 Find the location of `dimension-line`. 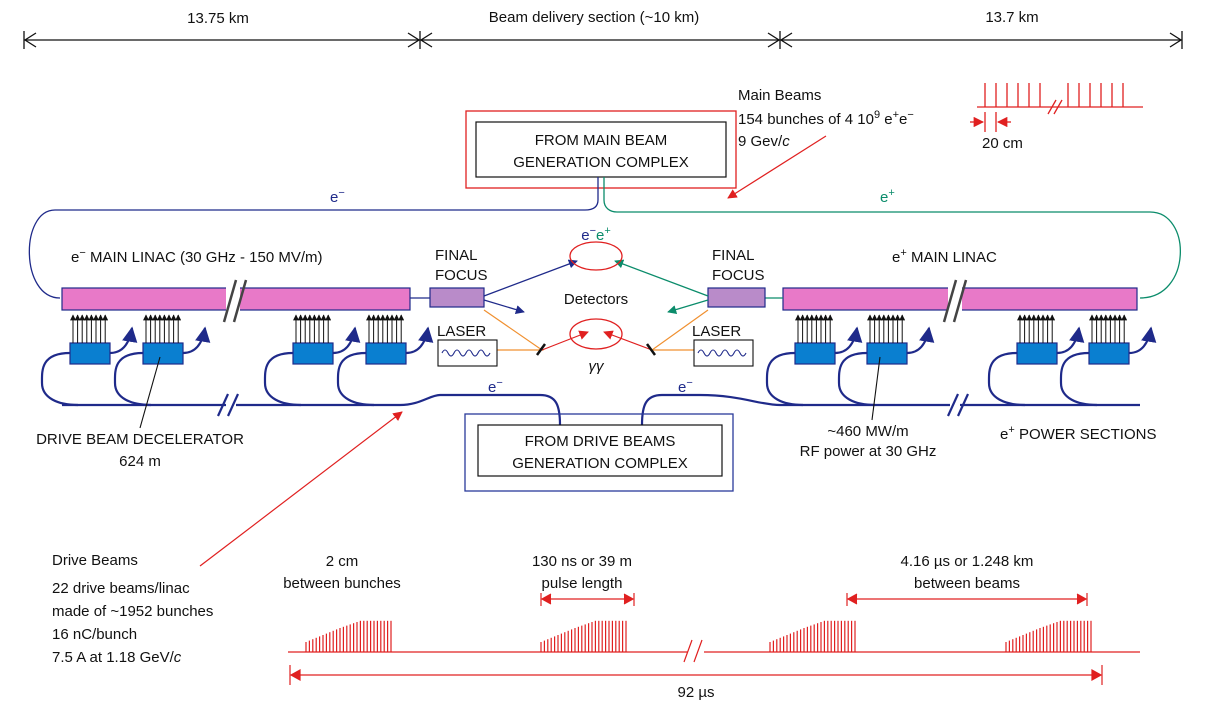

dimension-line is located at coordinates (603, 40).